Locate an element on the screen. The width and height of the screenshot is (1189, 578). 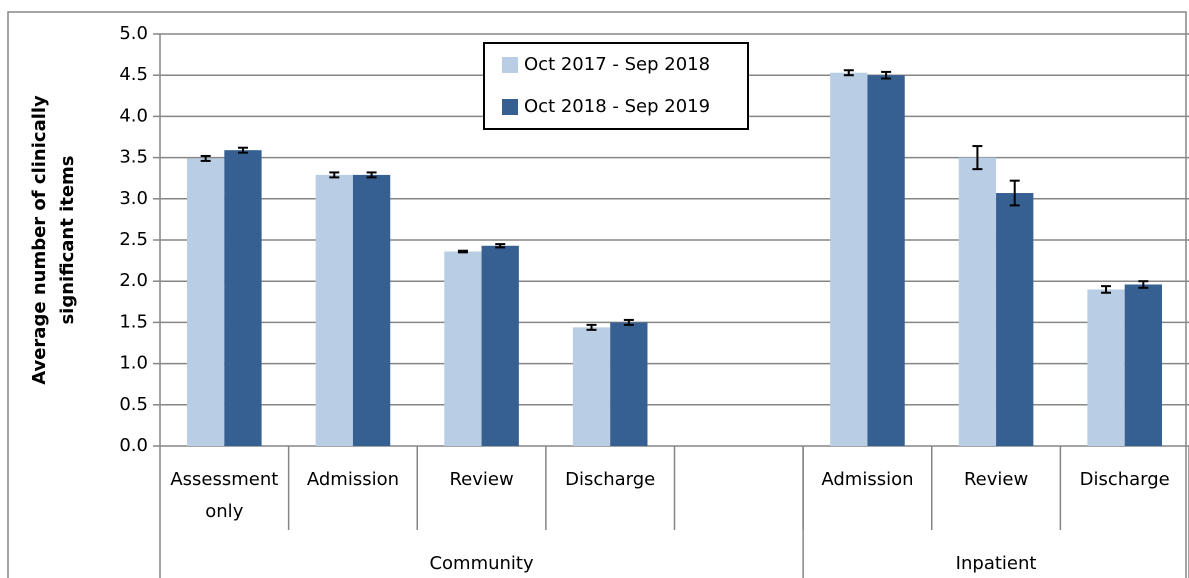
group-label: Inpatient is located at coordinates (996, 563).